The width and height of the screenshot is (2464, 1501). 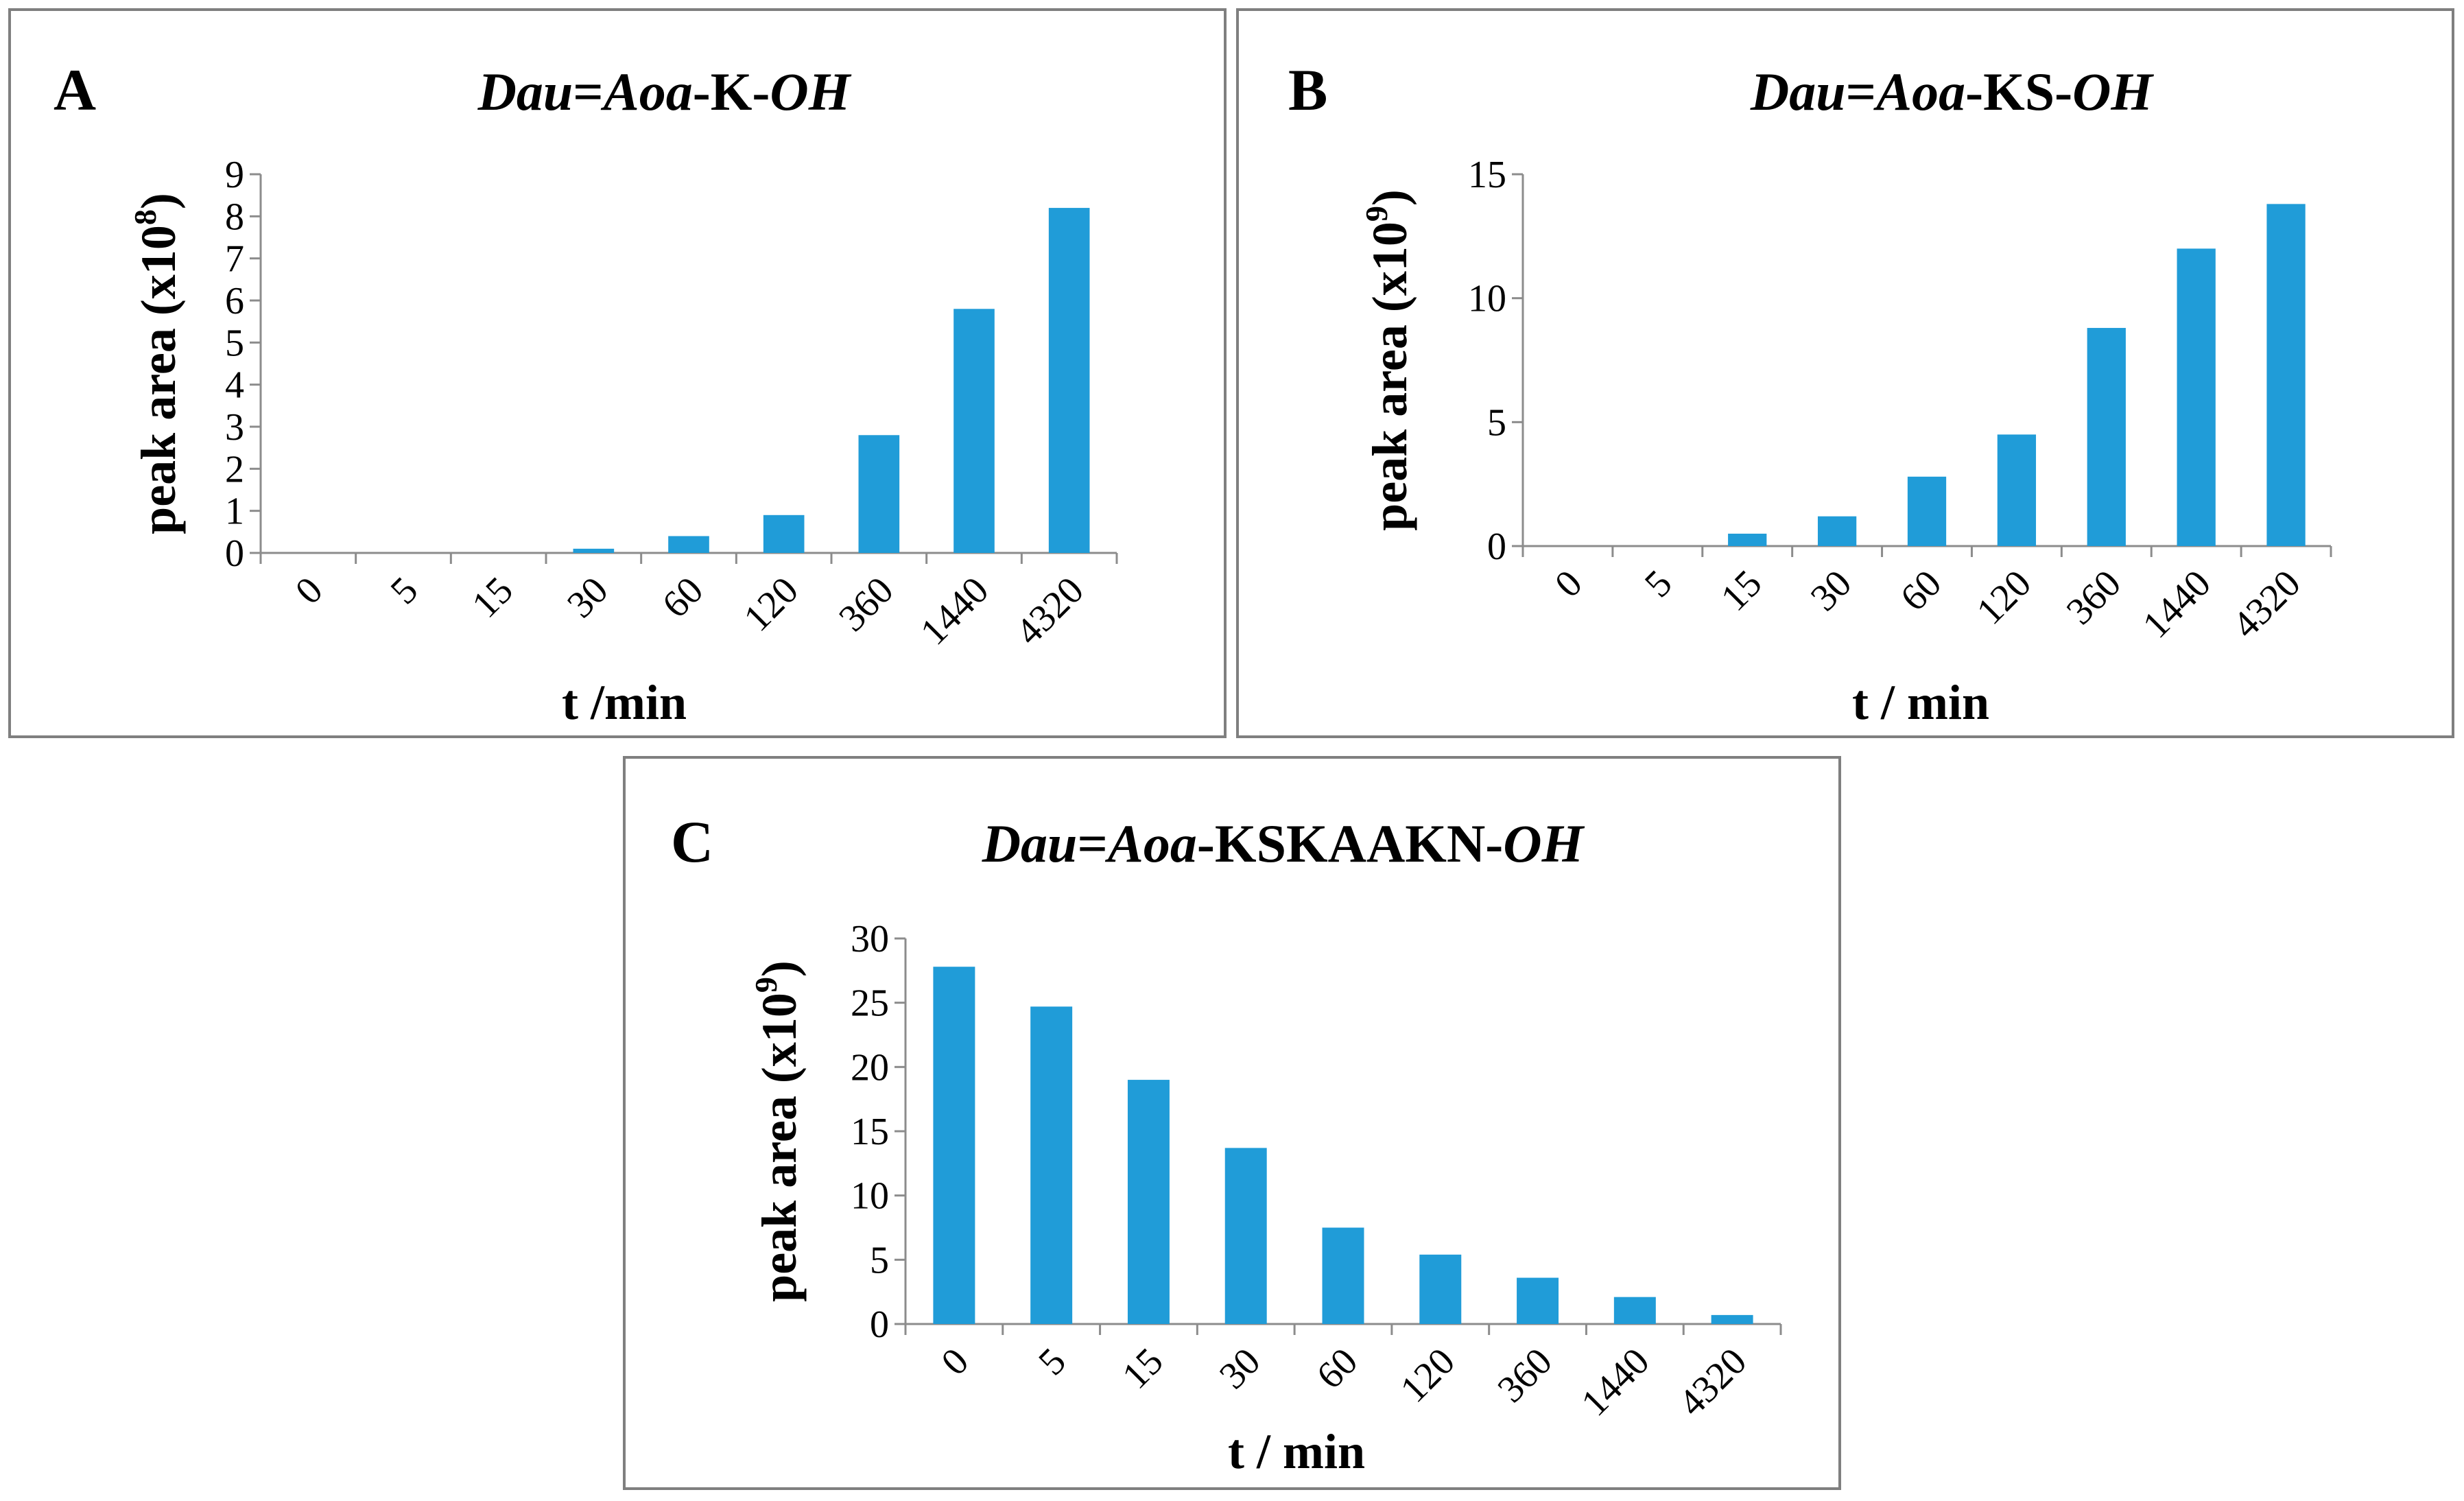 What do you see at coordinates (955, 1362) in the screenshot?
I see `x-tick-label-c: 0` at bounding box center [955, 1362].